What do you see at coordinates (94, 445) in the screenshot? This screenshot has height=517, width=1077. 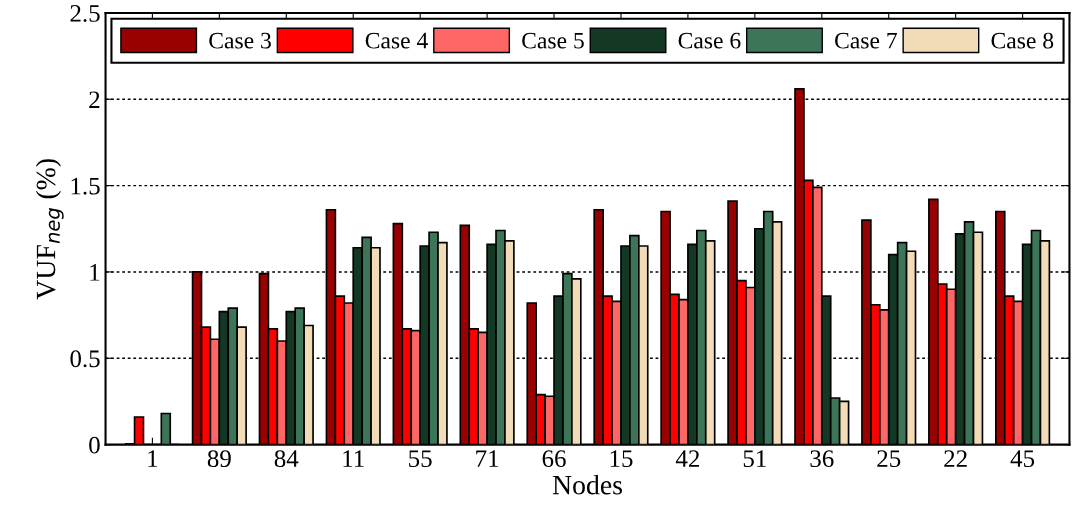 I see `y-tick-label: 0` at bounding box center [94, 445].